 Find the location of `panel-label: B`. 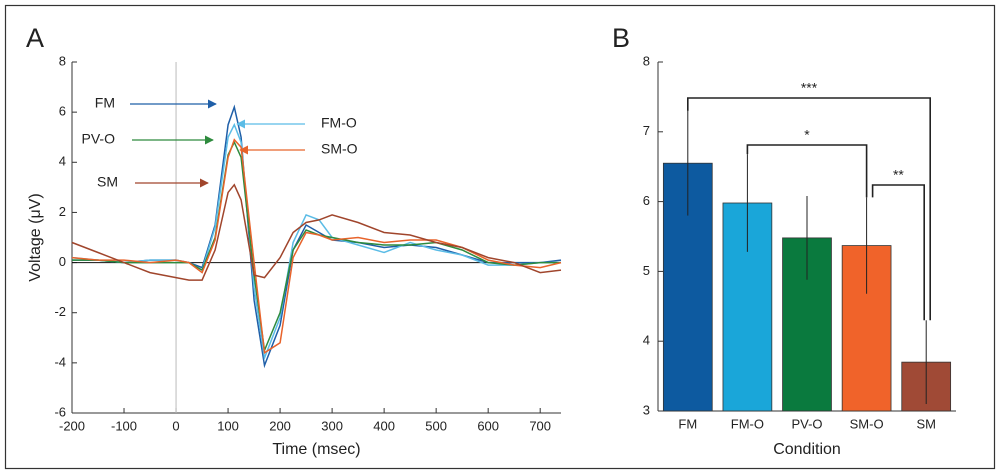

panel-label: B is located at coordinates (621, 38).